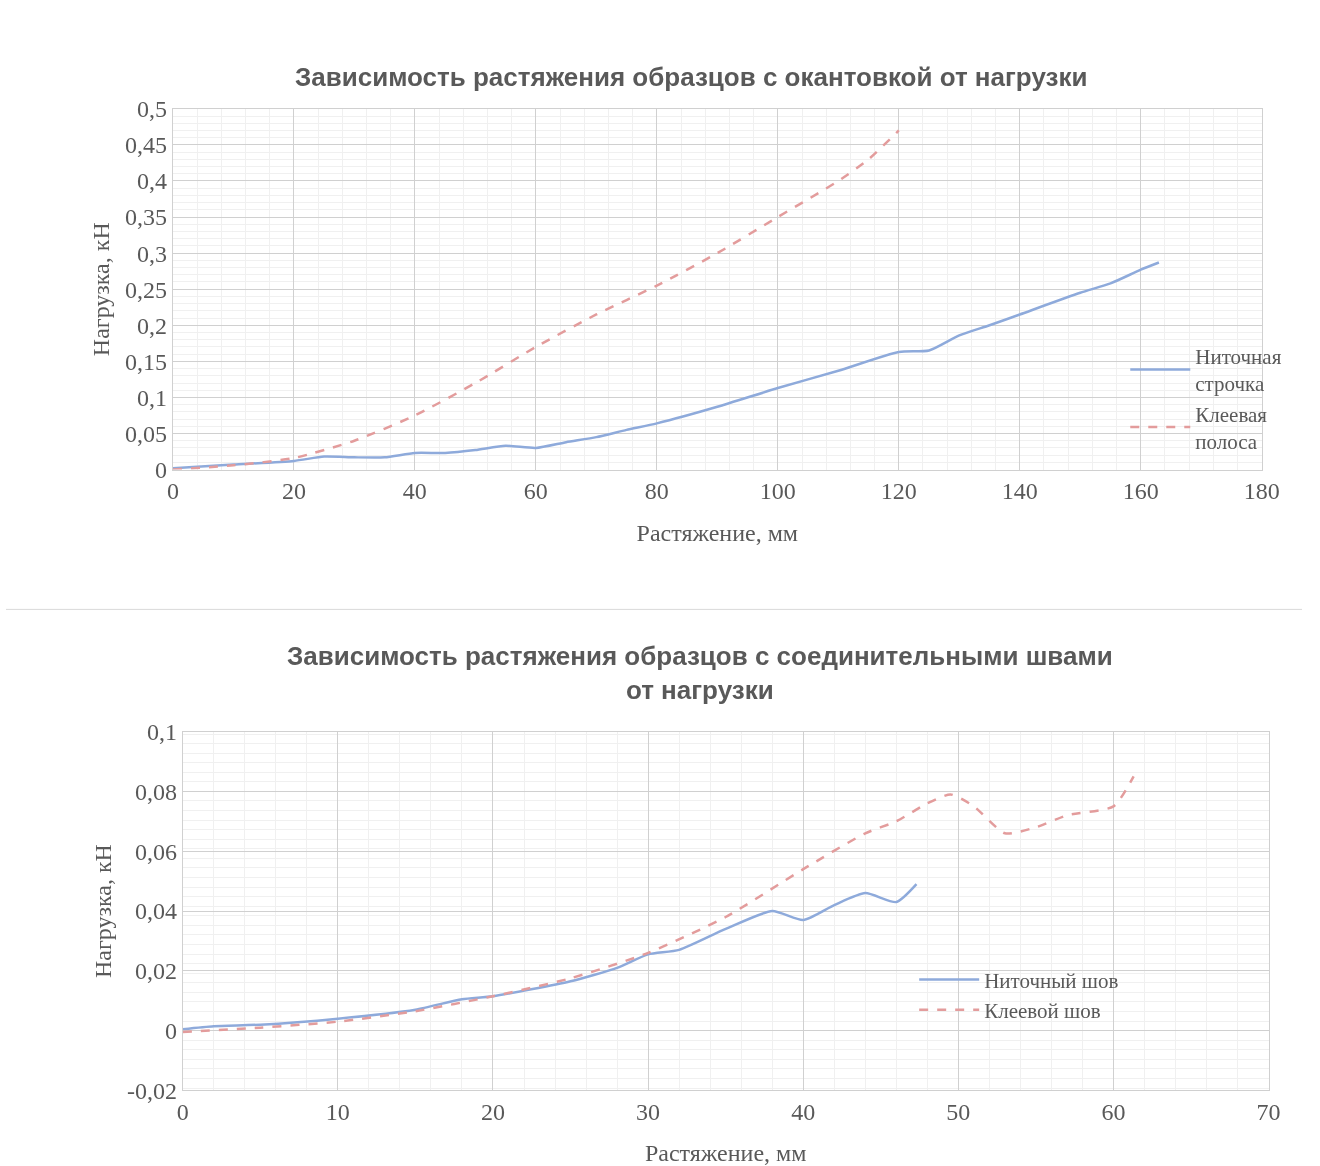 Image resolution: width=1320 pixels, height=1166 pixels. Describe the element at coordinates (648, 1112) in the screenshot. I see `x-tick-label: 30` at that location.